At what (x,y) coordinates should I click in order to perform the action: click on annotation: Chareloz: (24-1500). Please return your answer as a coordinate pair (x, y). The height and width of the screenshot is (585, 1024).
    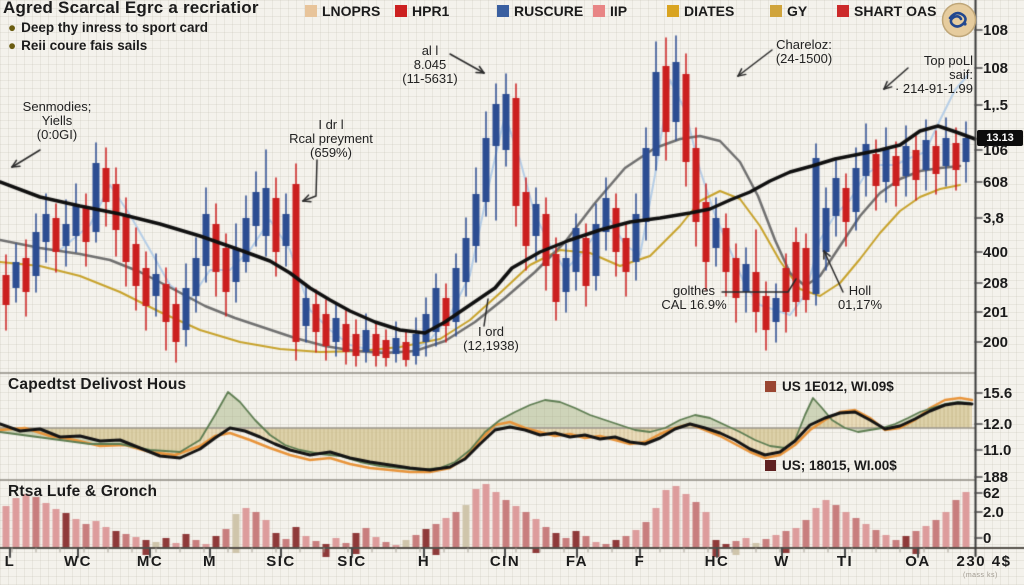
    Looking at the image, I should click on (804, 51).